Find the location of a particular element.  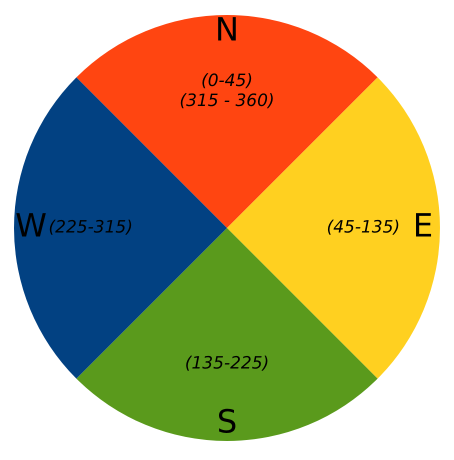

text: (225-315) is located at coordinates (90, 227).